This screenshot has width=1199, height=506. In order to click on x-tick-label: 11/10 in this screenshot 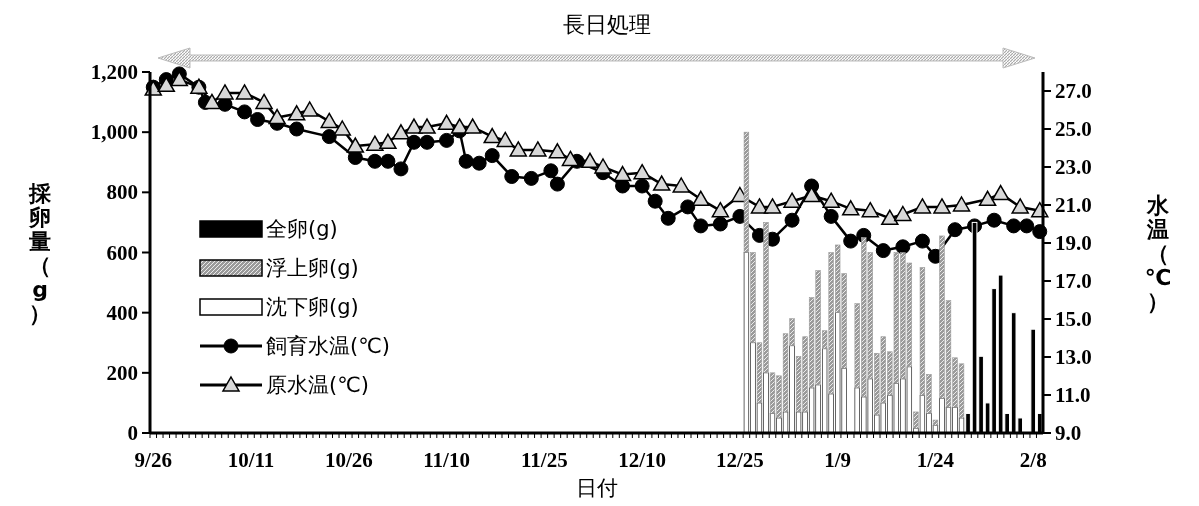, I will do `click(446, 460)`.